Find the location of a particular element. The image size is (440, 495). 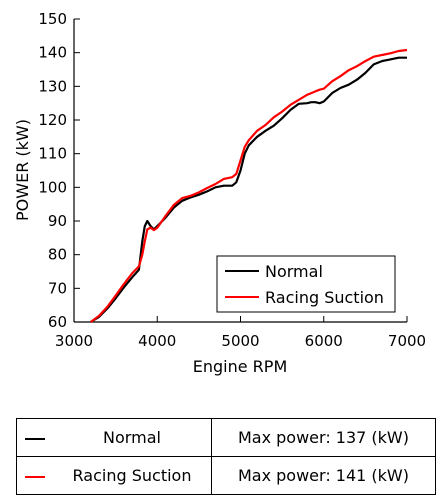

legend: Normal Racing Suction is located at coordinates (306, 284).